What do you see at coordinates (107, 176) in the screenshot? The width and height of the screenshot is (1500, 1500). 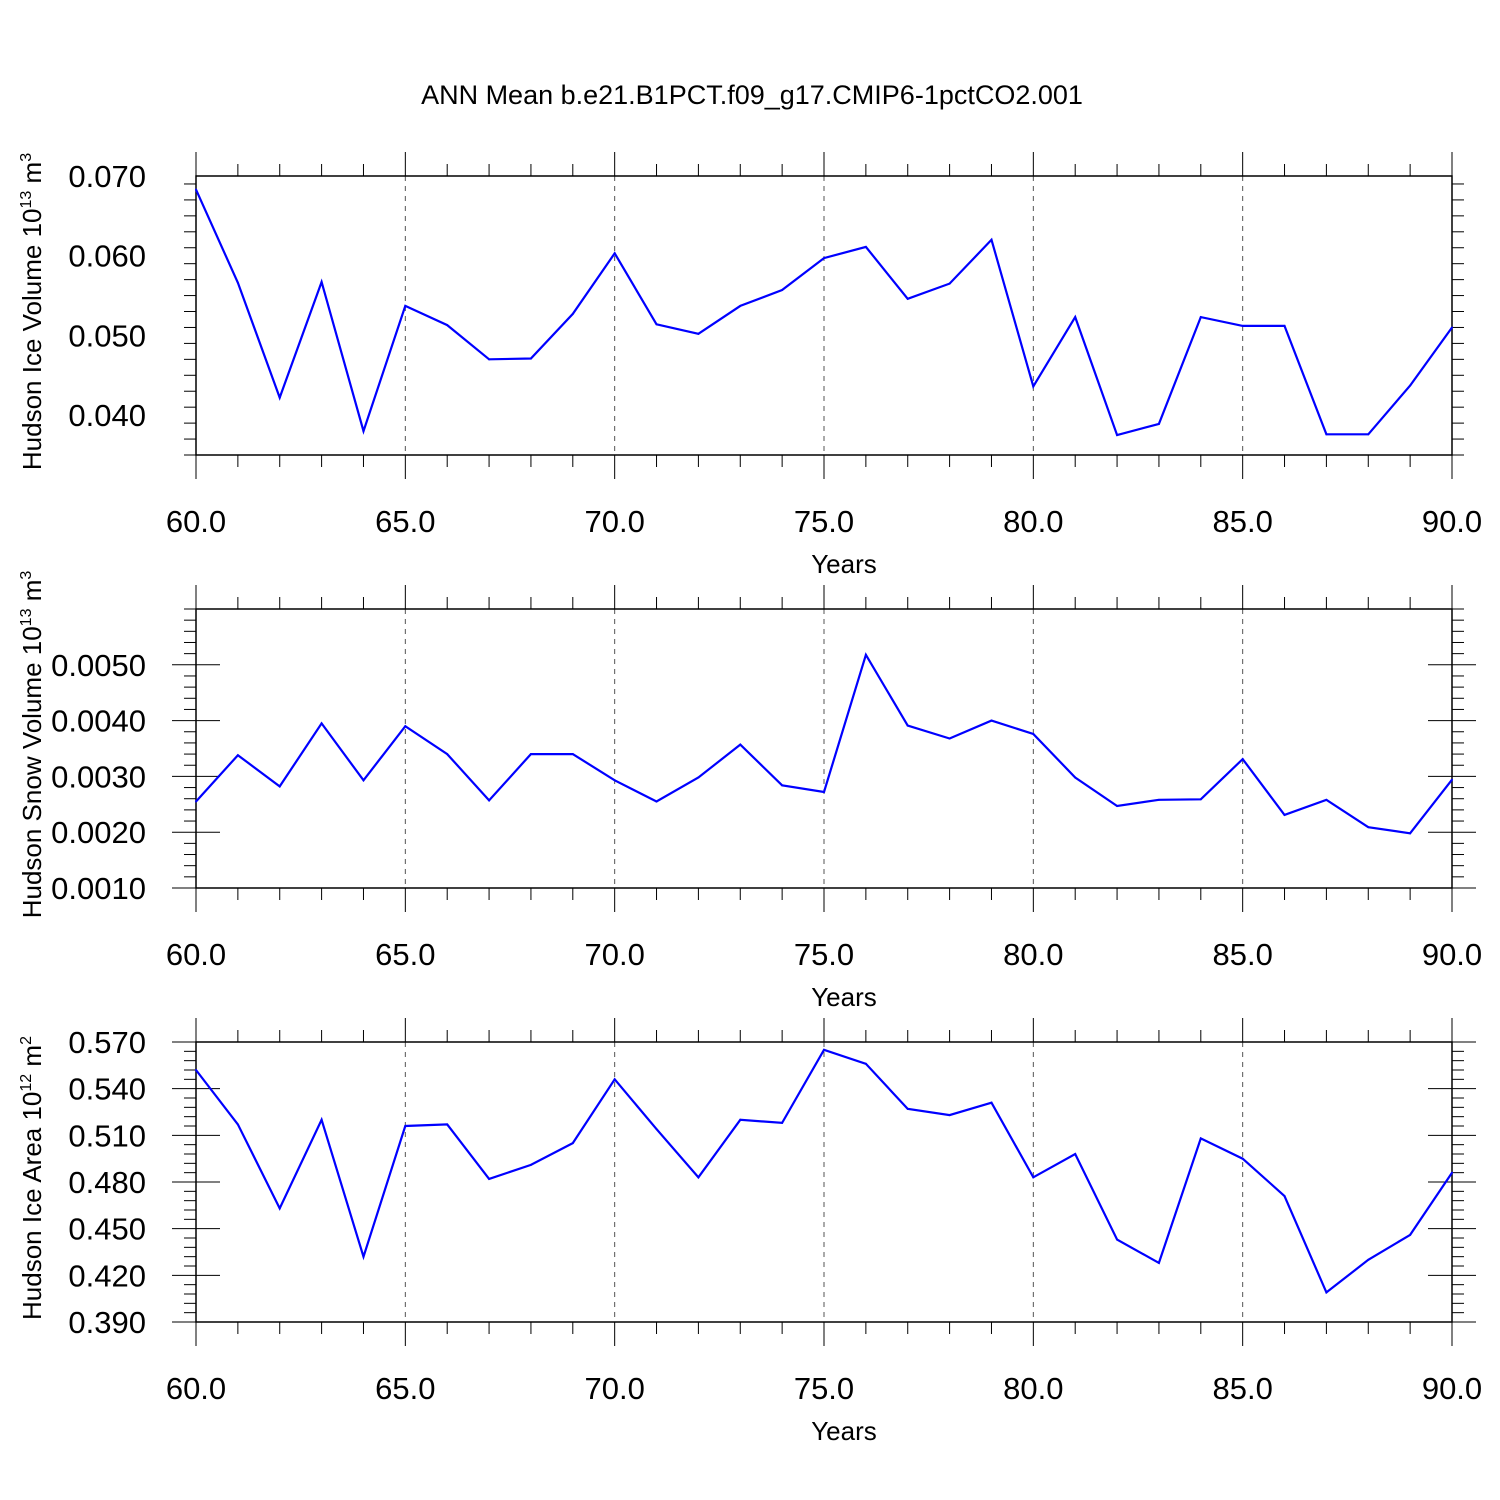 I see `y-tick-label: 0.070` at bounding box center [107, 176].